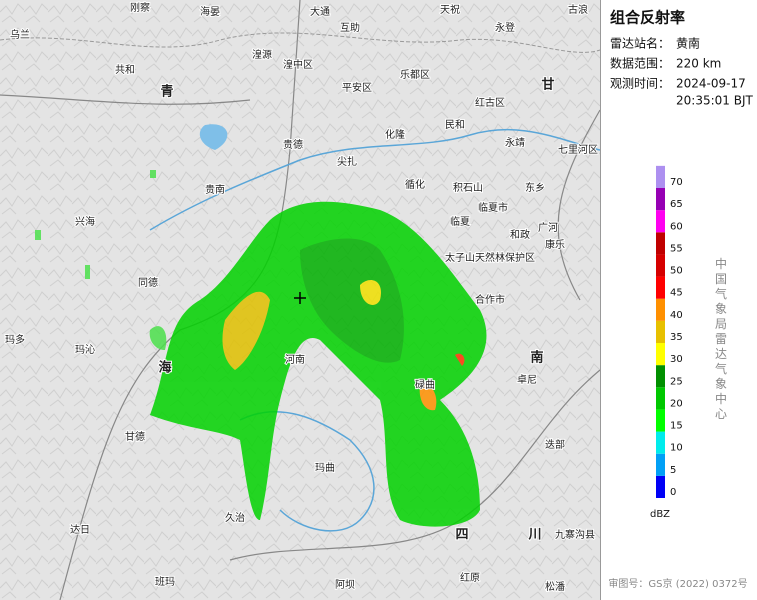  Describe the element at coordinates (357, 87) in the screenshot. I see `place-label: 平安区` at that location.